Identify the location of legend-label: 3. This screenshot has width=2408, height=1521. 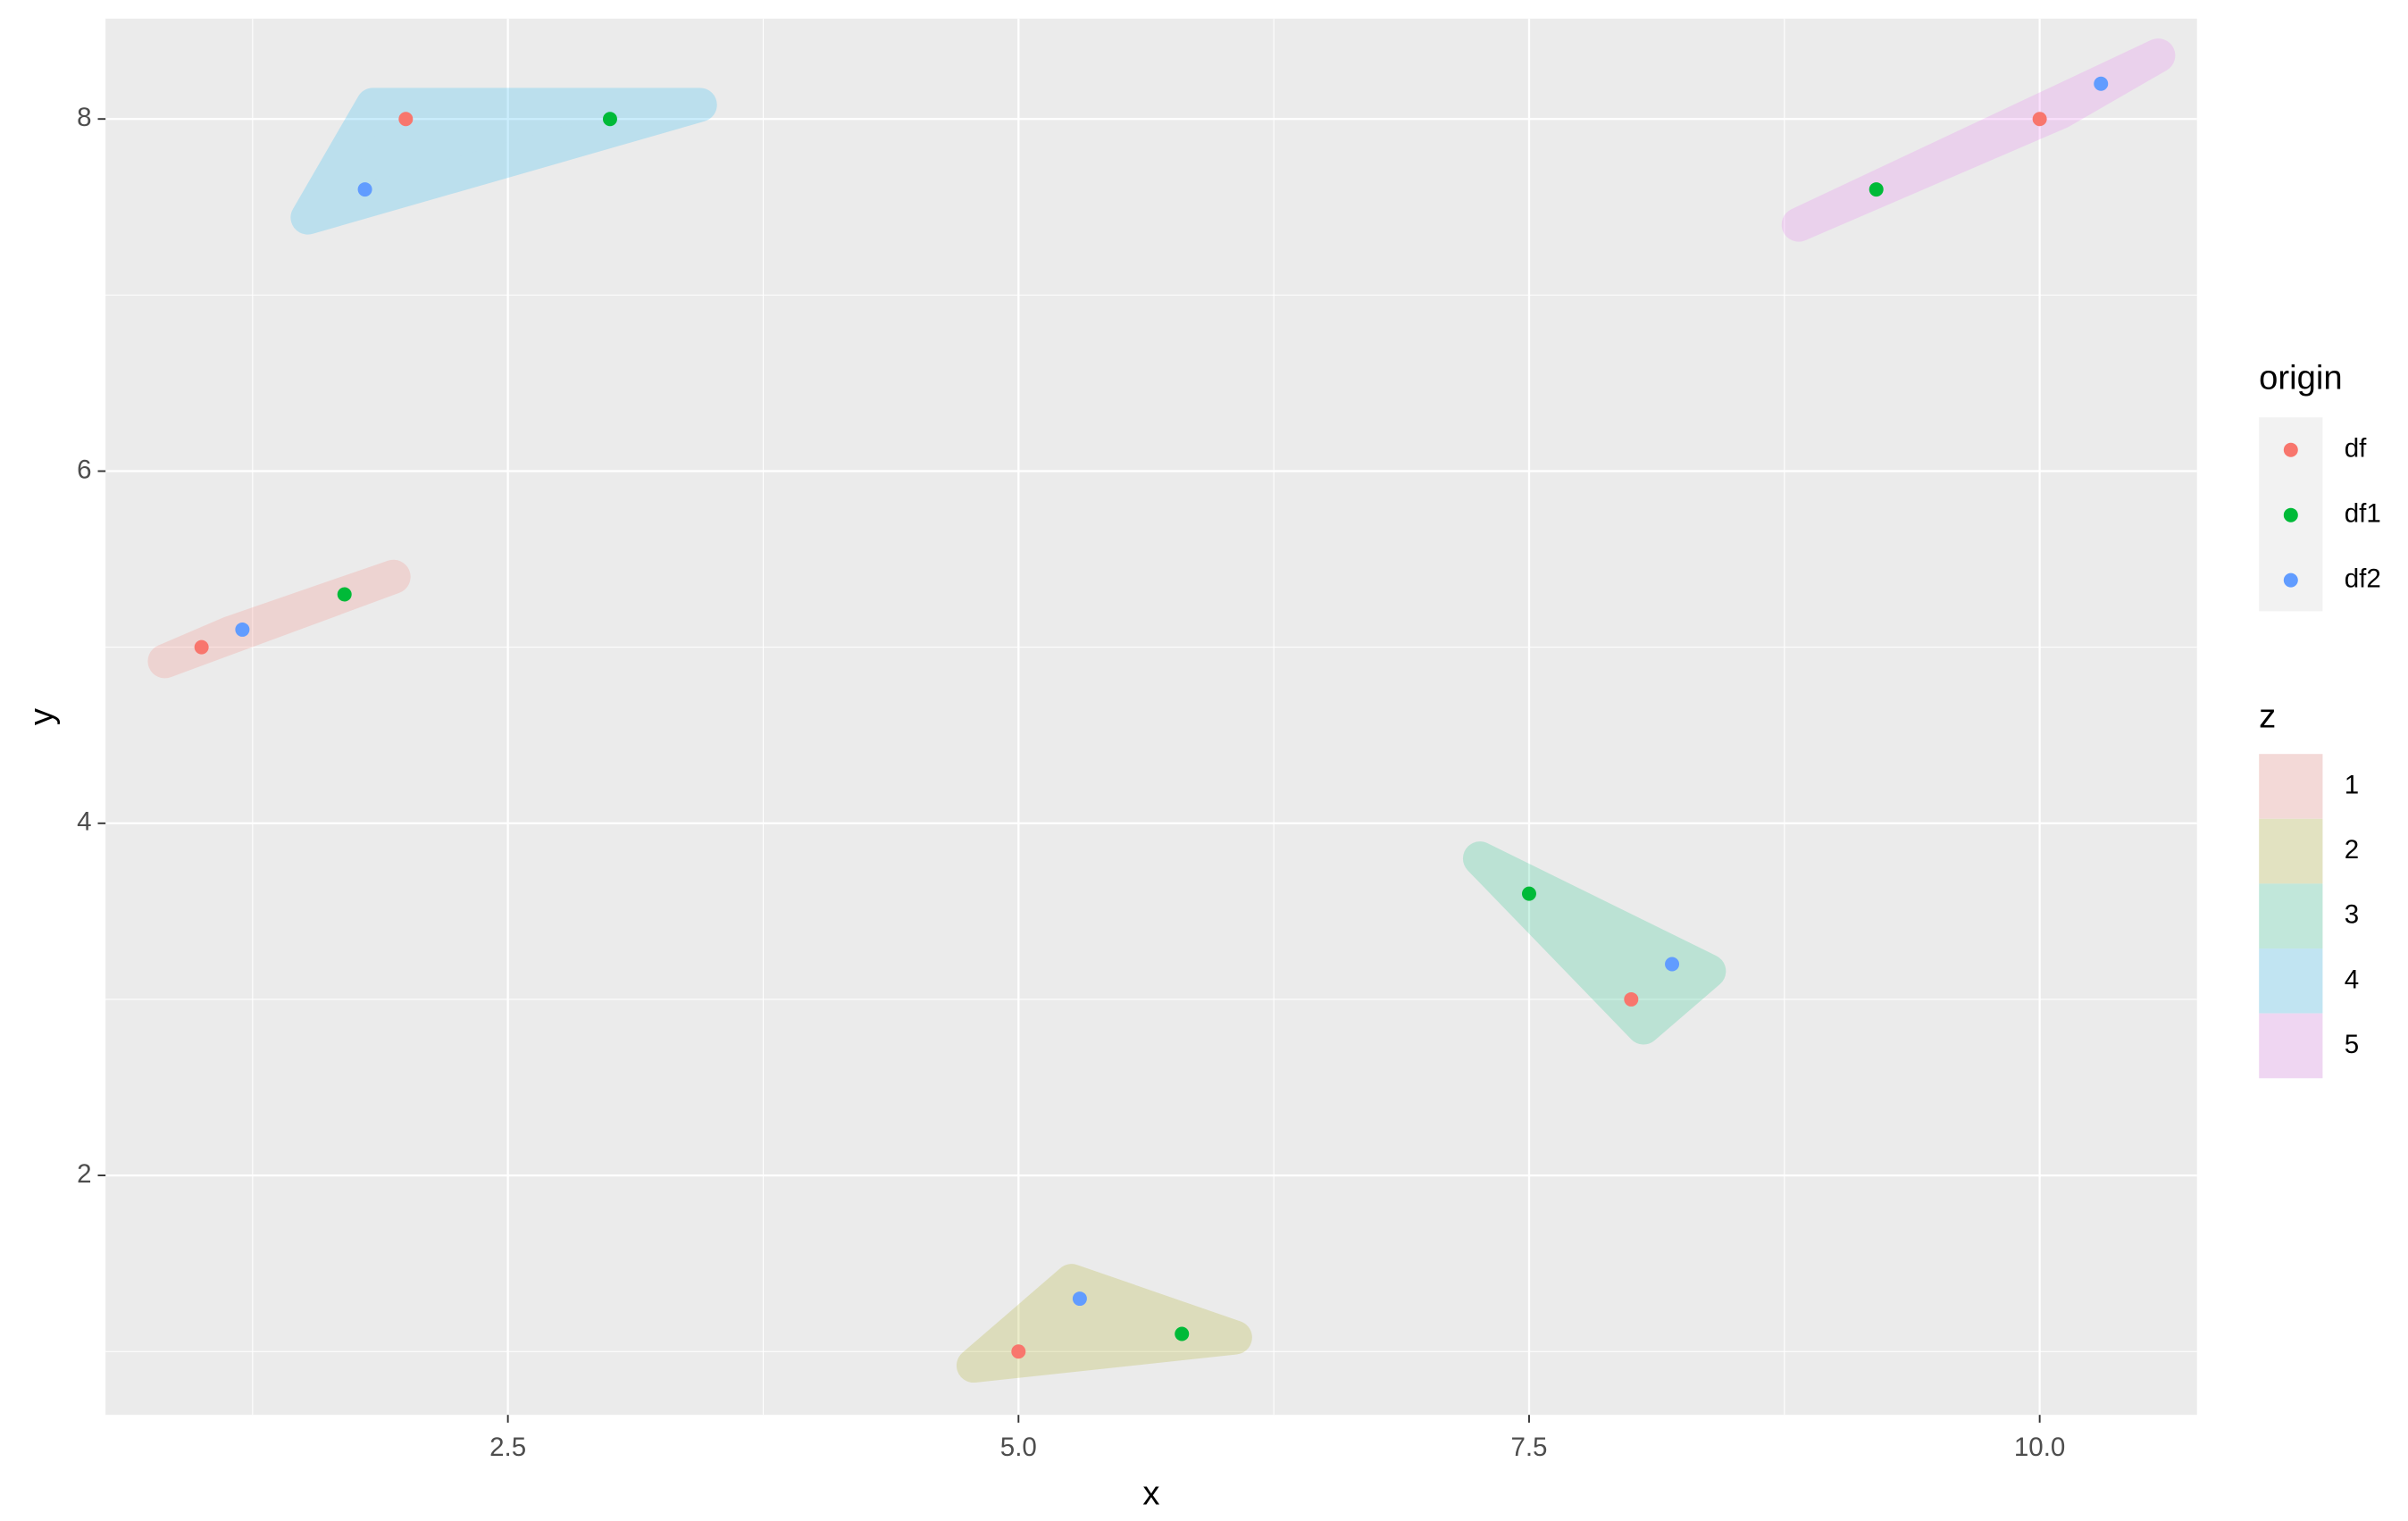
(2352, 915).